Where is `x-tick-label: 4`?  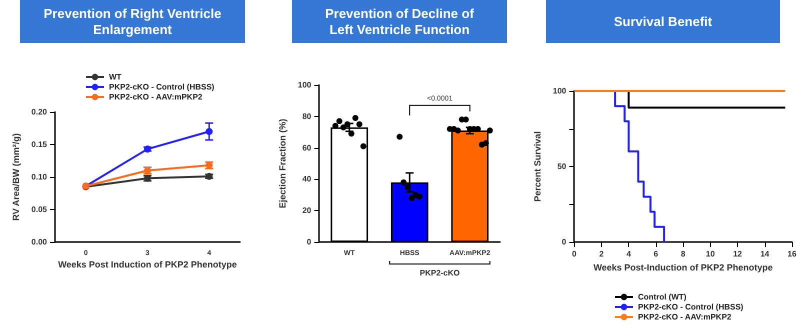
x-tick-label: 4 is located at coordinates (629, 254).